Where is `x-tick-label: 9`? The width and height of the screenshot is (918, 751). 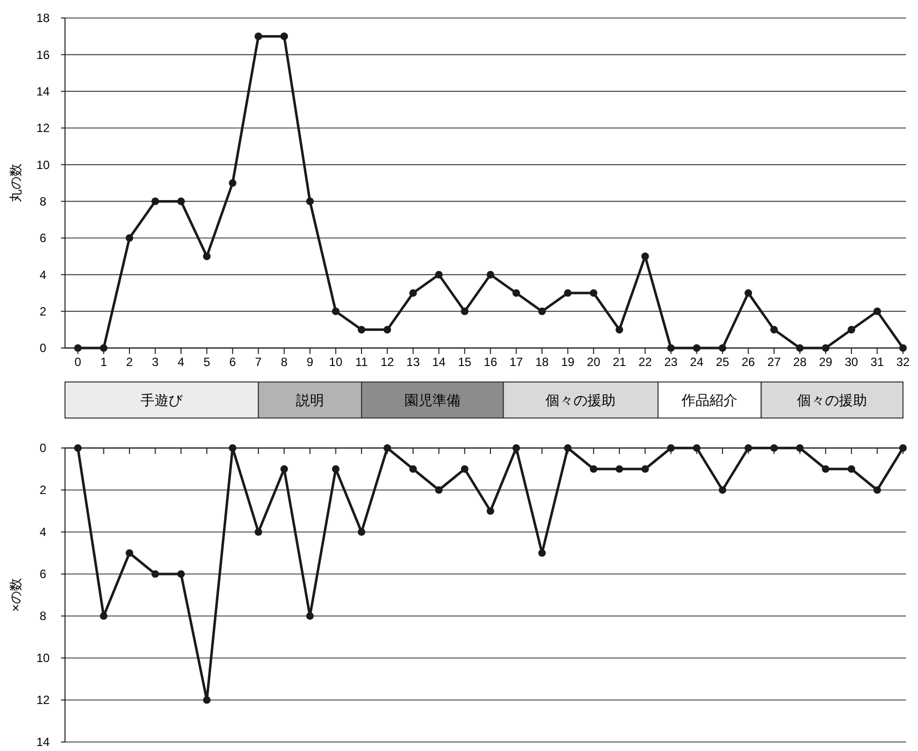
x-tick-label: 9 is located at coordinates (310, 362).